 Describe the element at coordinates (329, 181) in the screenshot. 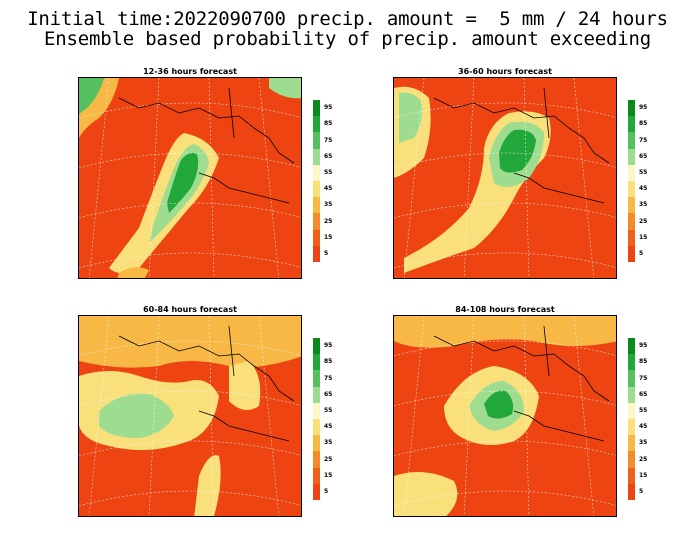

I see `legend-1: 95 85 75 65 55 45 35 25 15 5` at that location.